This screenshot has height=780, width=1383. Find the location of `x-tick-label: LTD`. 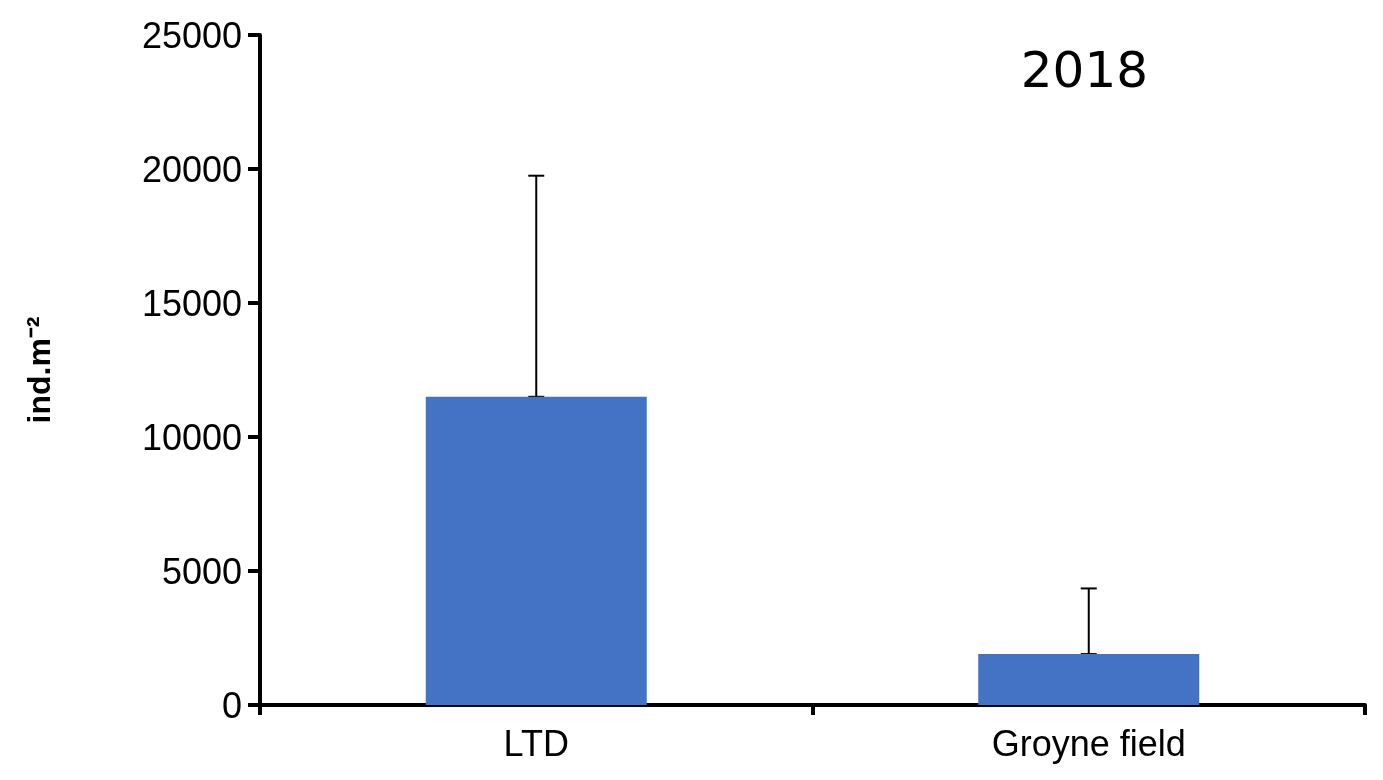

x-tick-label: LTD is located at coordinates (536, 743).